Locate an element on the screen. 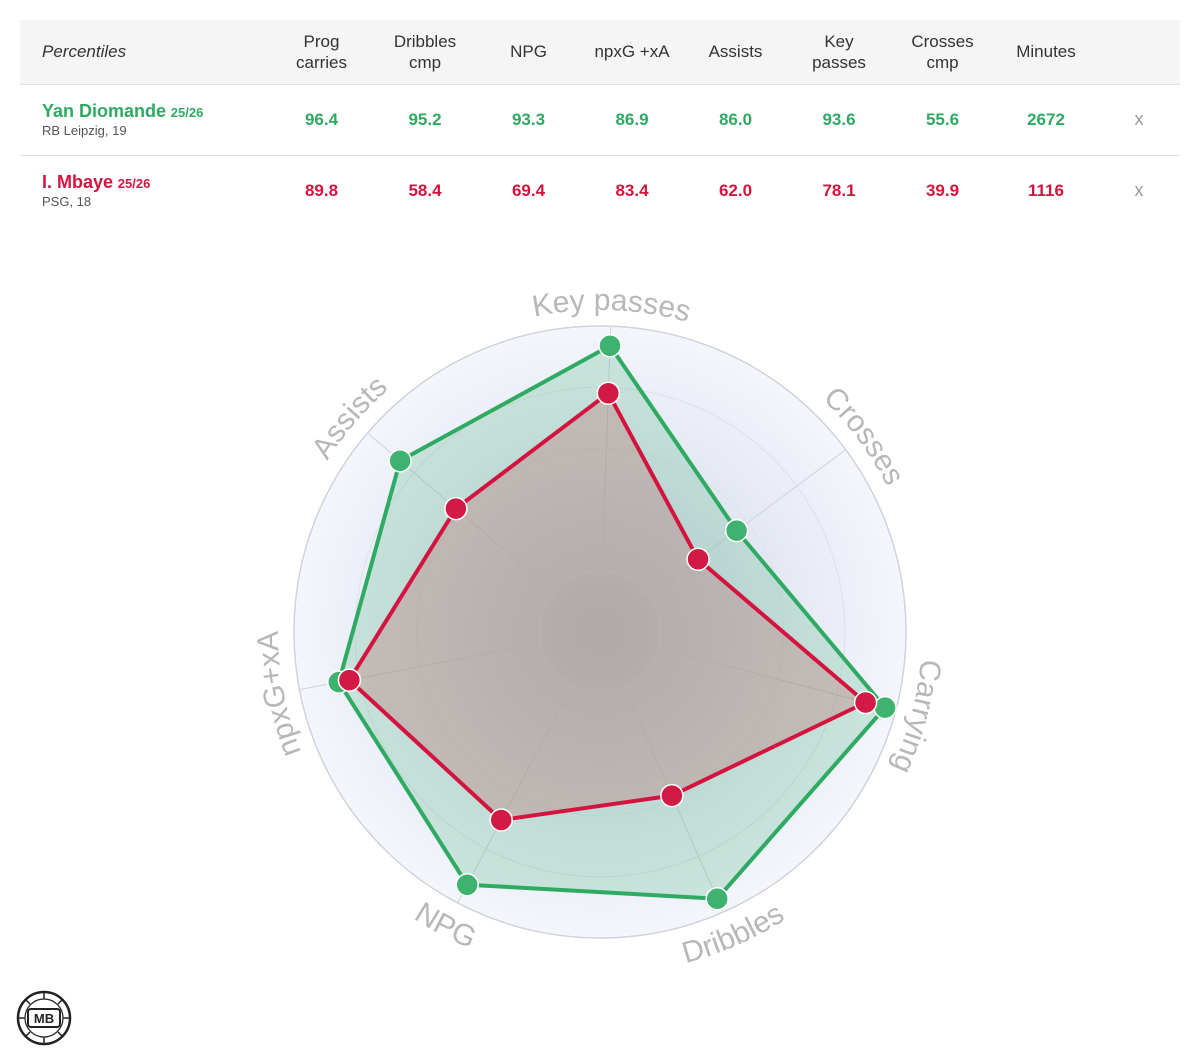 The height and width of the screenshot is (1061, 1200). player-club-age: RB Leipzig, 19 is located at coordinates (84, 130).